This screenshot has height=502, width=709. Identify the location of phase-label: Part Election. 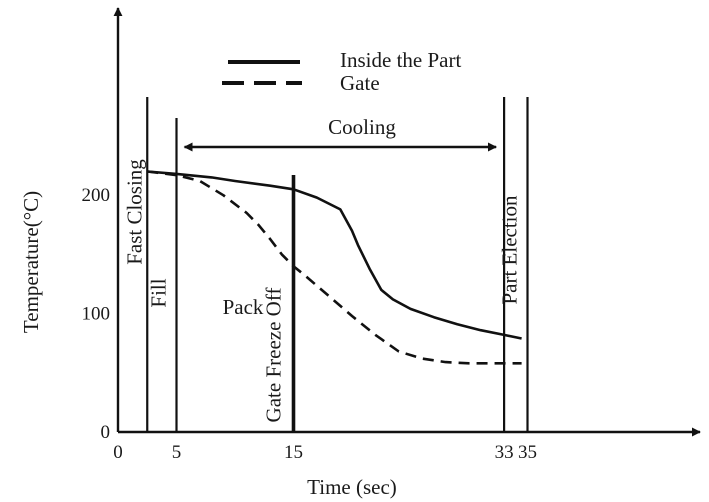
(510, 250).